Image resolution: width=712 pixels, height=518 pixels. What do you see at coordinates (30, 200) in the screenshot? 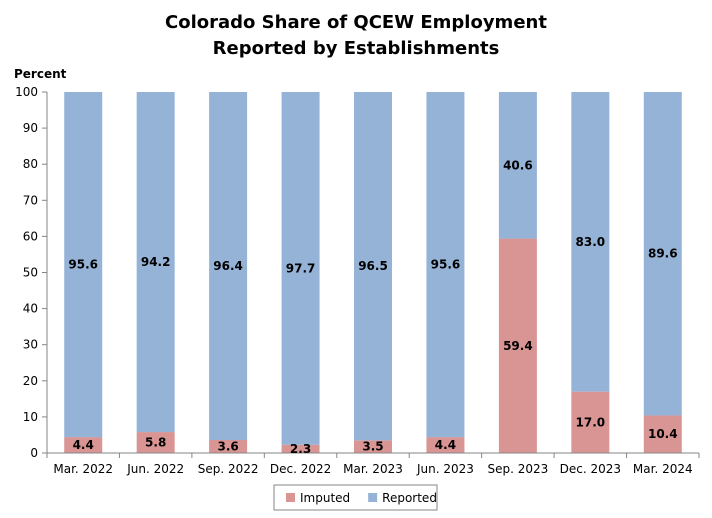
I see `y-tick-label: 70` at bounding box center [30, 200].